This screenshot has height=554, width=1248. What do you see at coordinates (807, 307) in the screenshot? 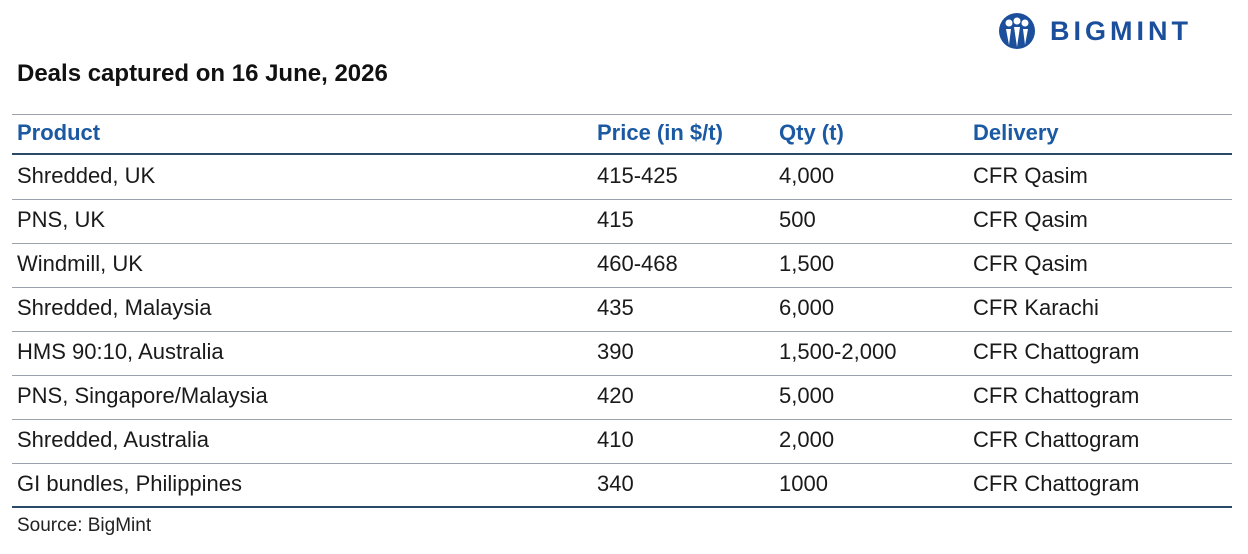
I see `cell: 6,000` at bounding box center [807, 307].